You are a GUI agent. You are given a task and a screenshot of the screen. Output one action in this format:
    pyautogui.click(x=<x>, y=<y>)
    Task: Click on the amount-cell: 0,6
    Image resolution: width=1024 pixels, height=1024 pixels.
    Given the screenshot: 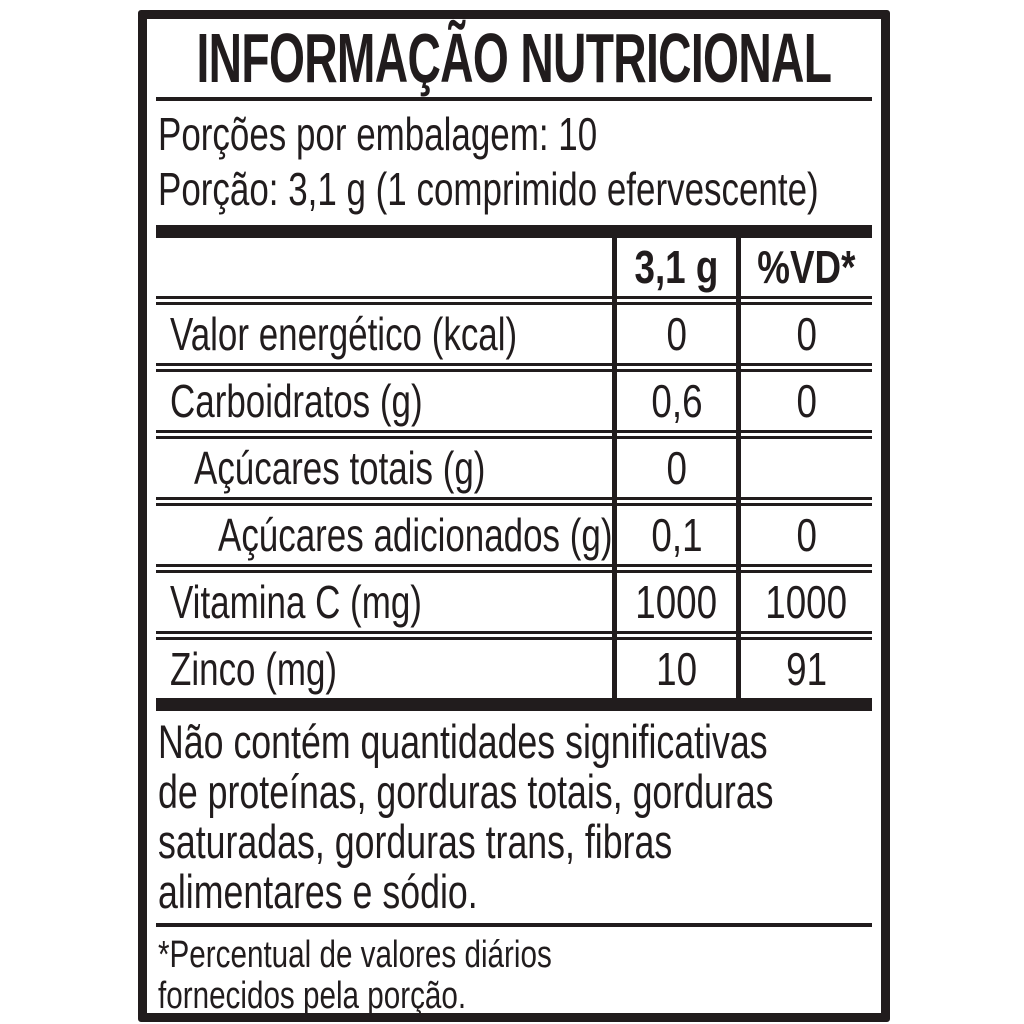 What is the action you would take?
    pyautogui.click(x=676, y=401)
    